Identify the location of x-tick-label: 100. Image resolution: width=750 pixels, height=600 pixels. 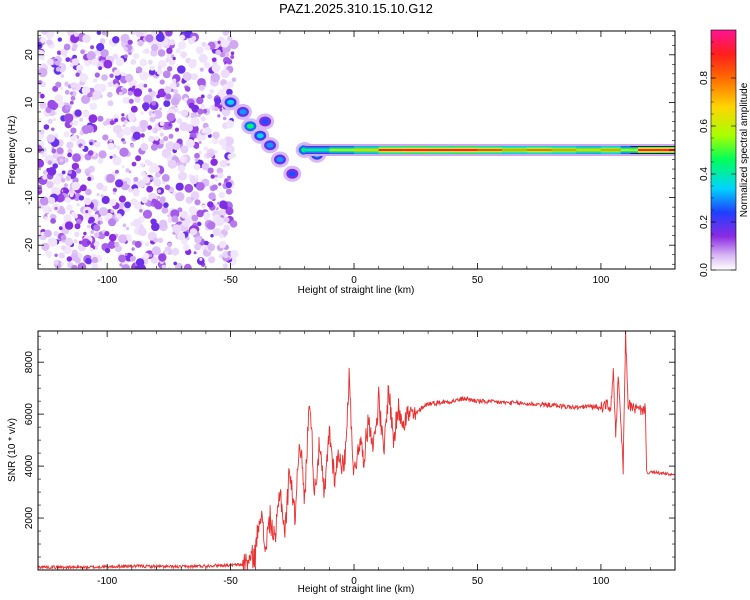
(601, 581).